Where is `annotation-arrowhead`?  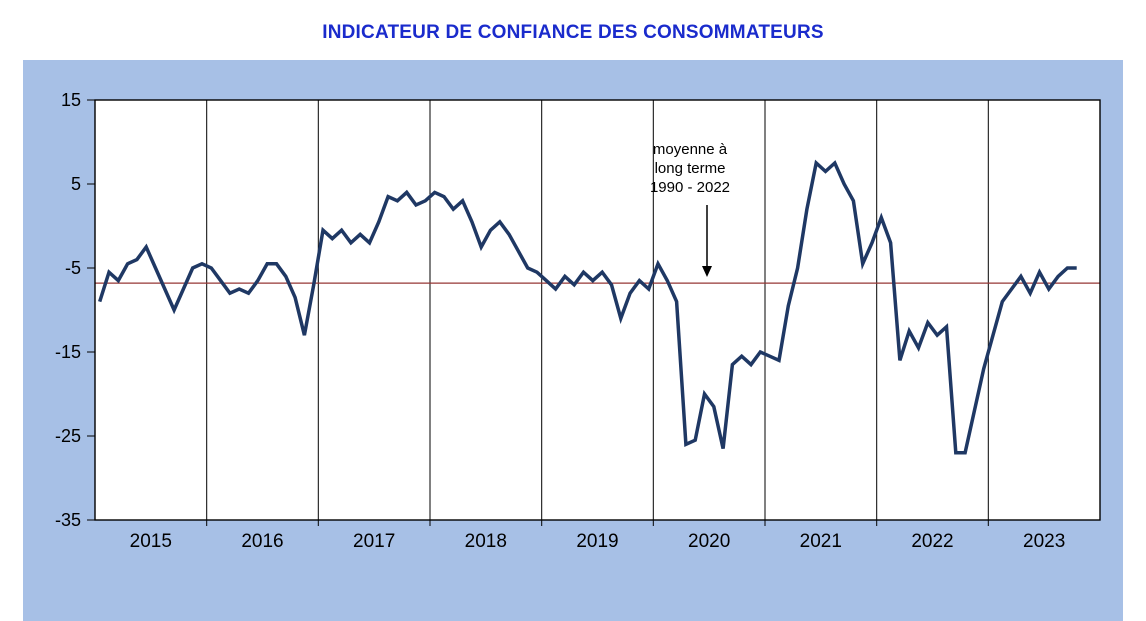
annotation-arrowhead is located at coordinates (707, 271).